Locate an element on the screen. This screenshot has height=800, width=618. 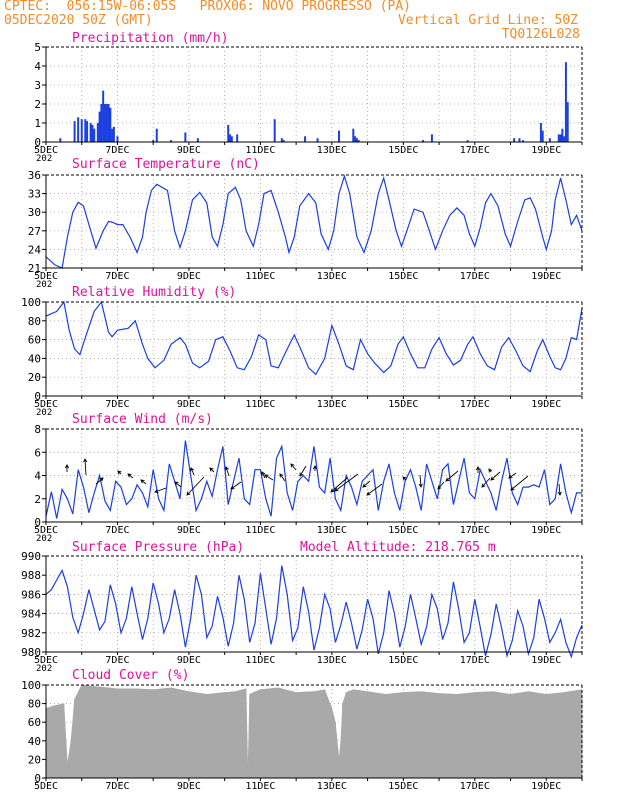
y-tick-label: 33 is located at coordinates (34, 194).